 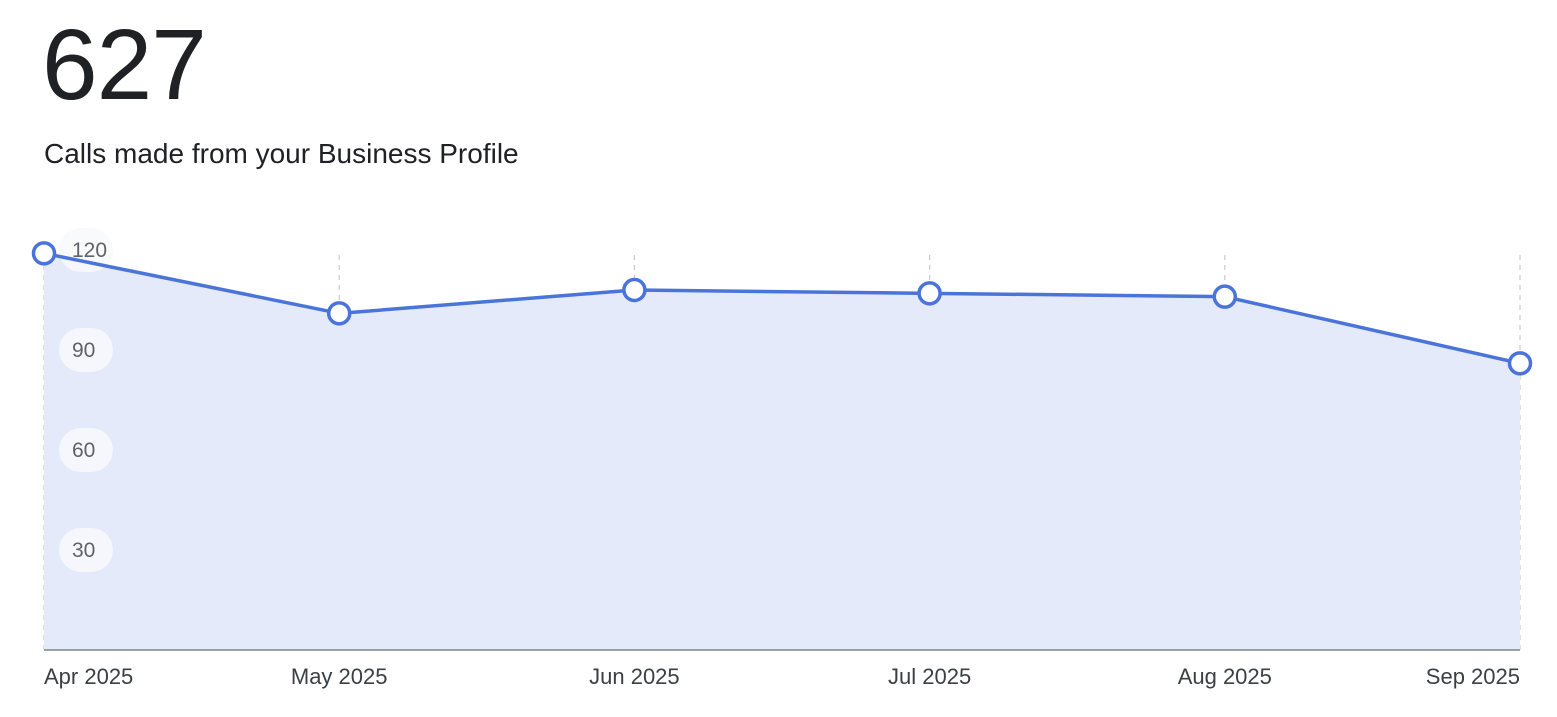 I want to click on y-tick-label: 30, so click(x=83, y=550).